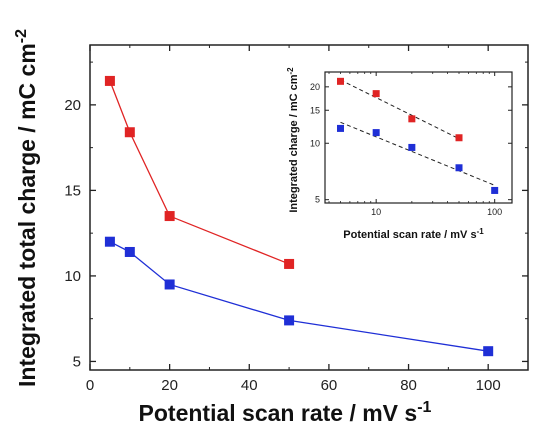  I want to click on inset-fit-line-red, so click(400, 109).